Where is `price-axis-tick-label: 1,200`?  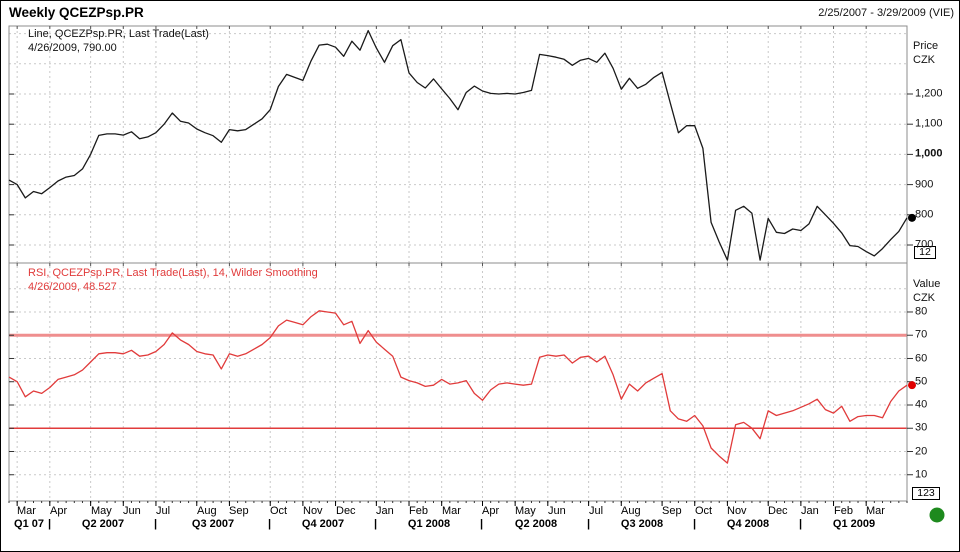
price-axis-tick-label: 1,200 is located at coordinates (929, 93).